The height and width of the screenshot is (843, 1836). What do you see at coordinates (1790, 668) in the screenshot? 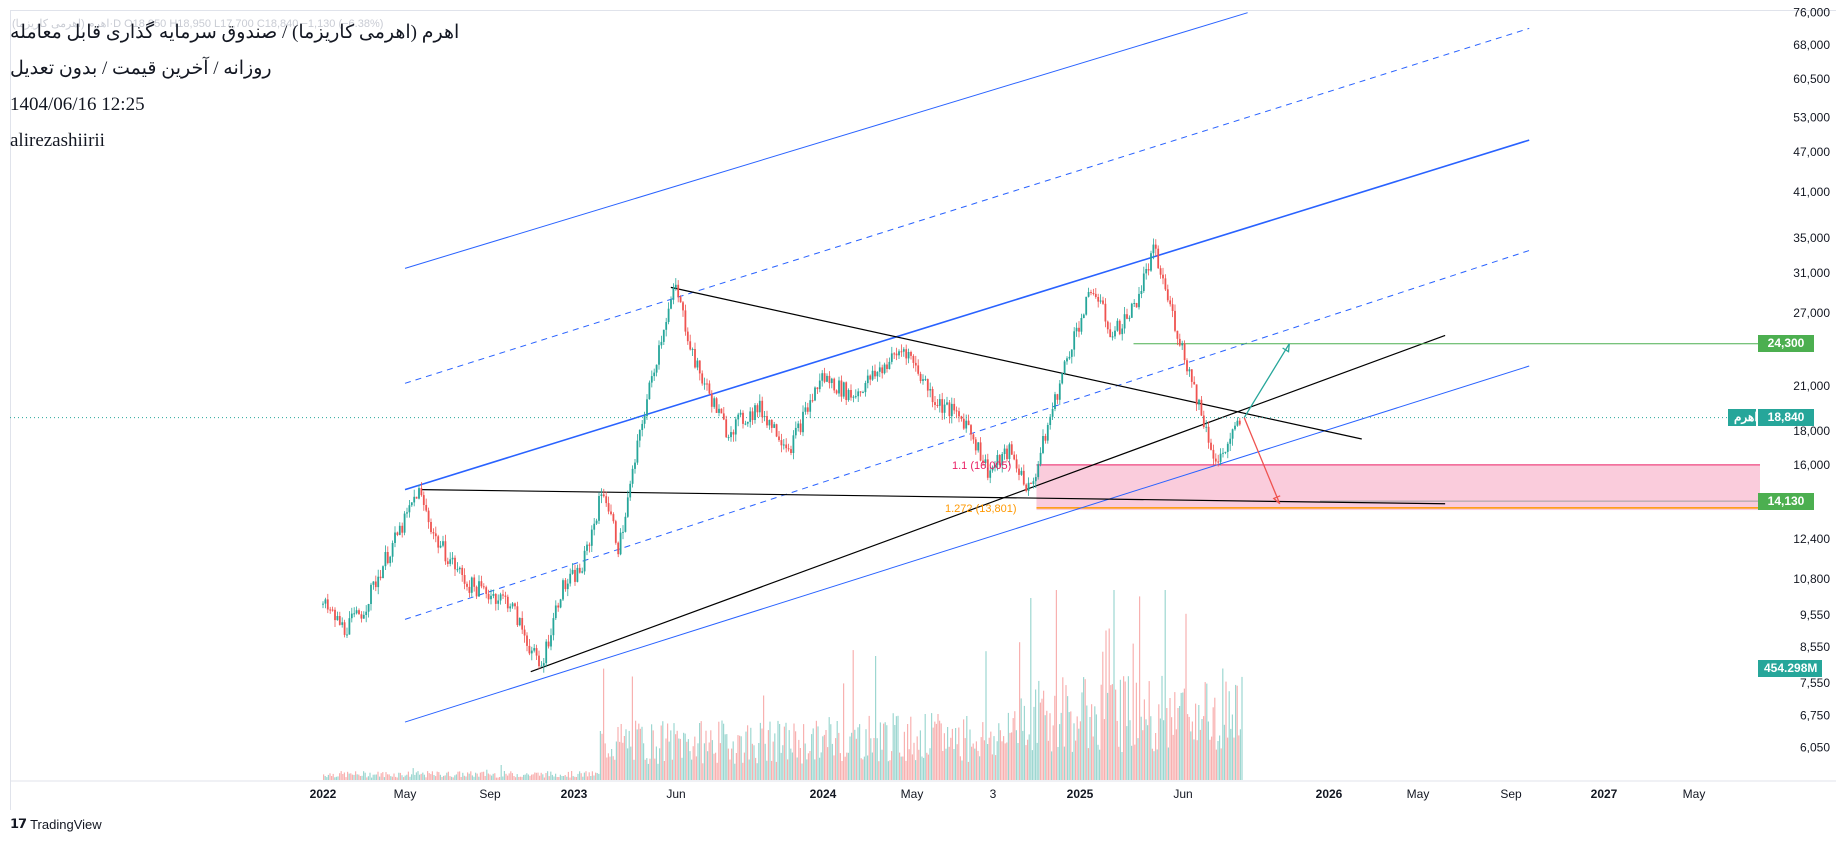
I see `tag-volume: 454.298M` at bounding box center [1790, 668].